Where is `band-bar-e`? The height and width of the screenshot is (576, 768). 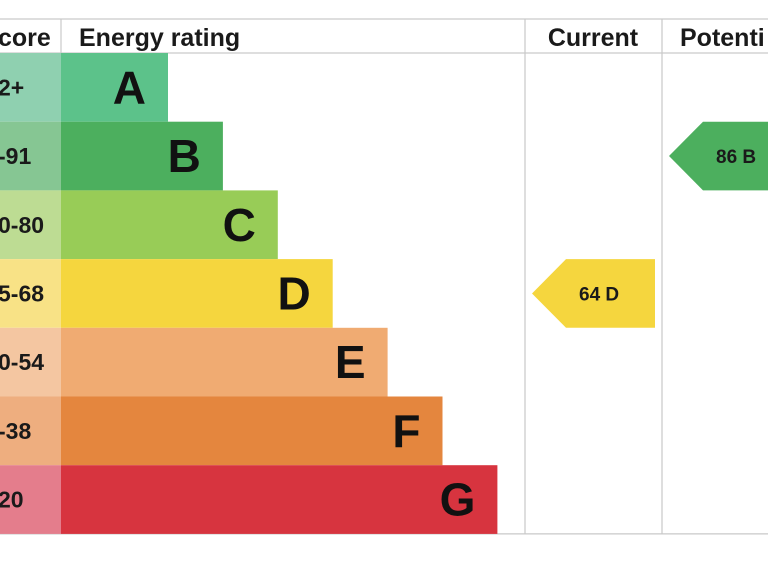
band-bar-e is located at coordinates (224, 362).